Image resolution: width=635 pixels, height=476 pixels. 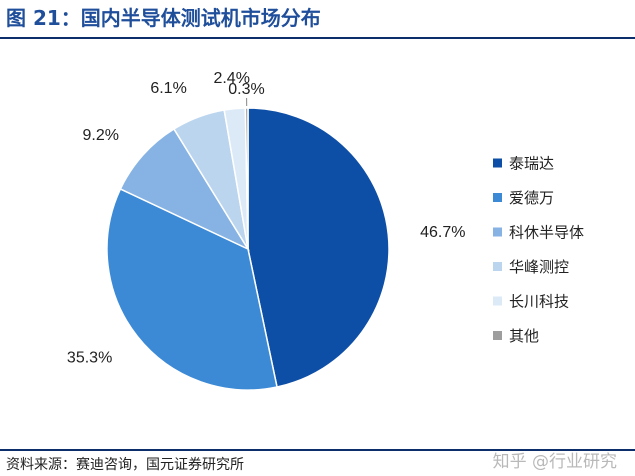 What do you see at coordinates (539, 267) in the screenshot?
I see `legend-label-slice-4: 华峰测控` at bounding box center [539, 267].